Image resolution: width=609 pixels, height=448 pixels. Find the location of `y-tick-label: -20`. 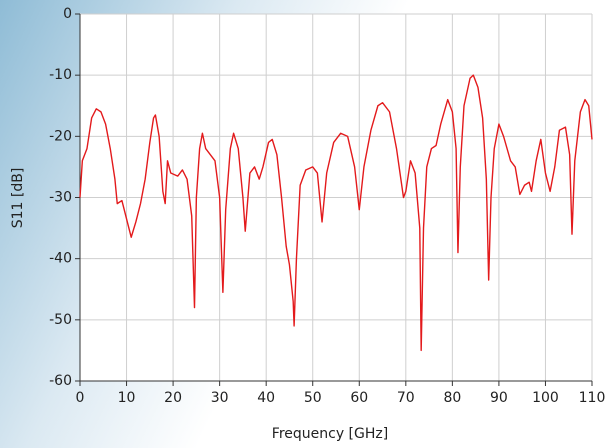

y-tick-label: -20 is located at coordinates (60, 136).